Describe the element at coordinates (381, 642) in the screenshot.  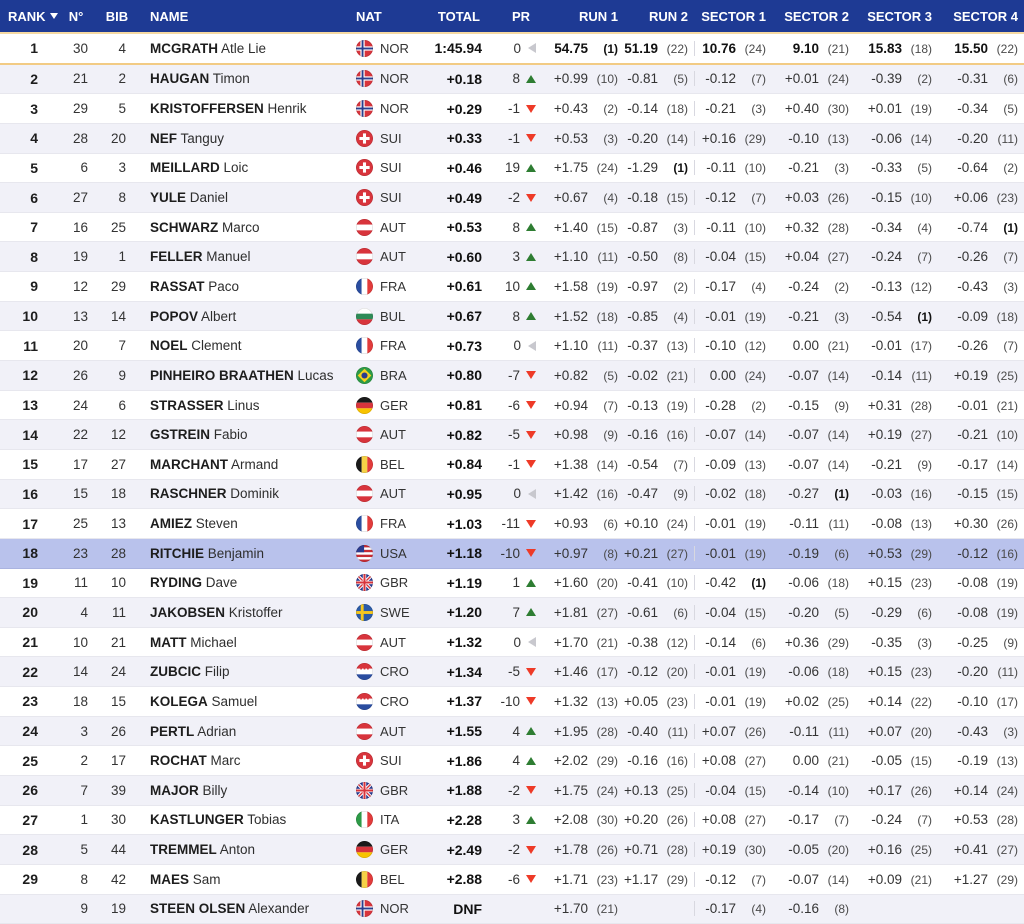
I see `nat-cell: AUT` at that location.